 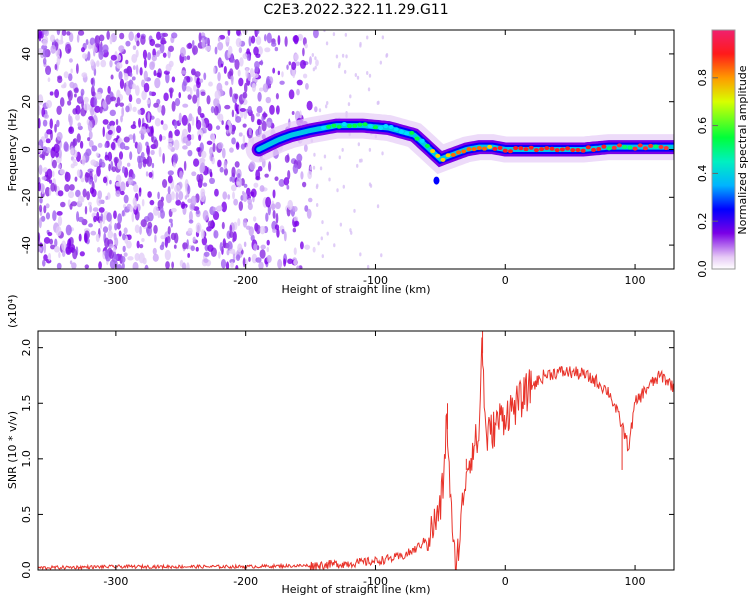 What do you see at coordinates (26, 197) in the screenshot?
I see `spectrogram-y-tick-label: -20` at bounding box center [26, 197].